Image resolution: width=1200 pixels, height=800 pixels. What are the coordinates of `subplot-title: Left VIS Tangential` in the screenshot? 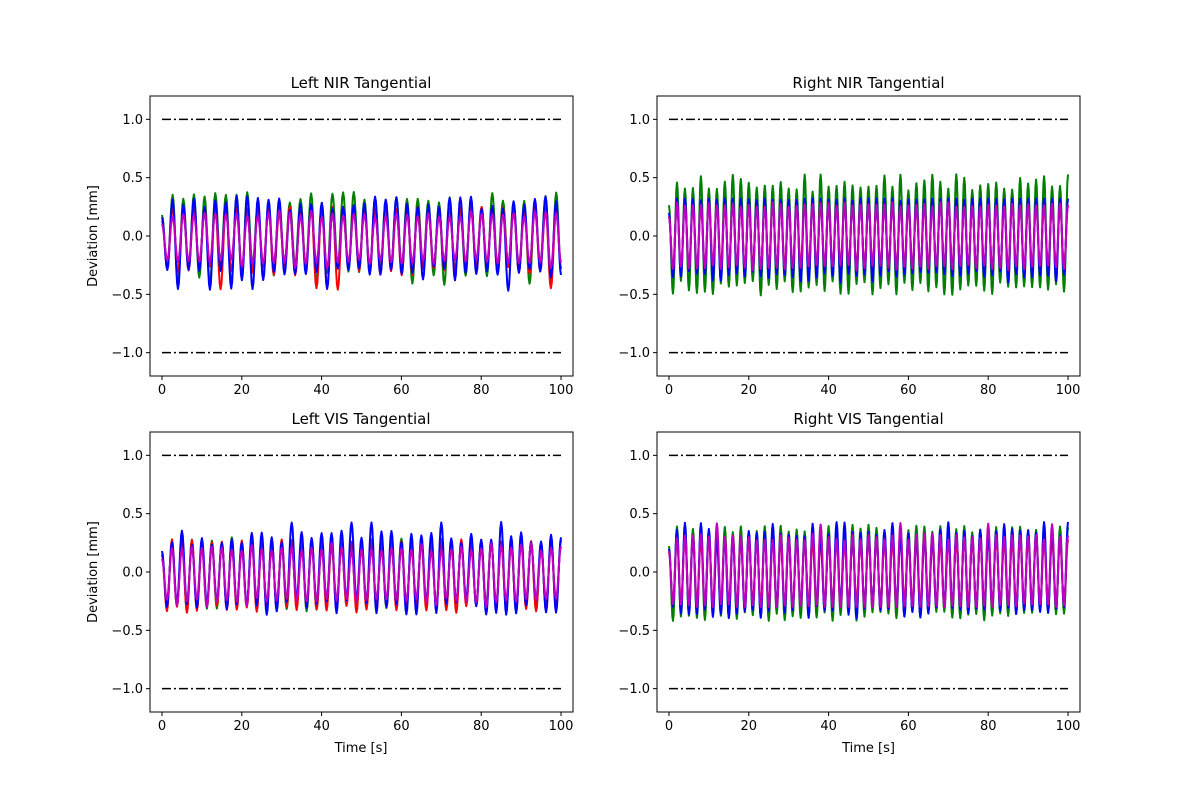 It's located at (360, 419).